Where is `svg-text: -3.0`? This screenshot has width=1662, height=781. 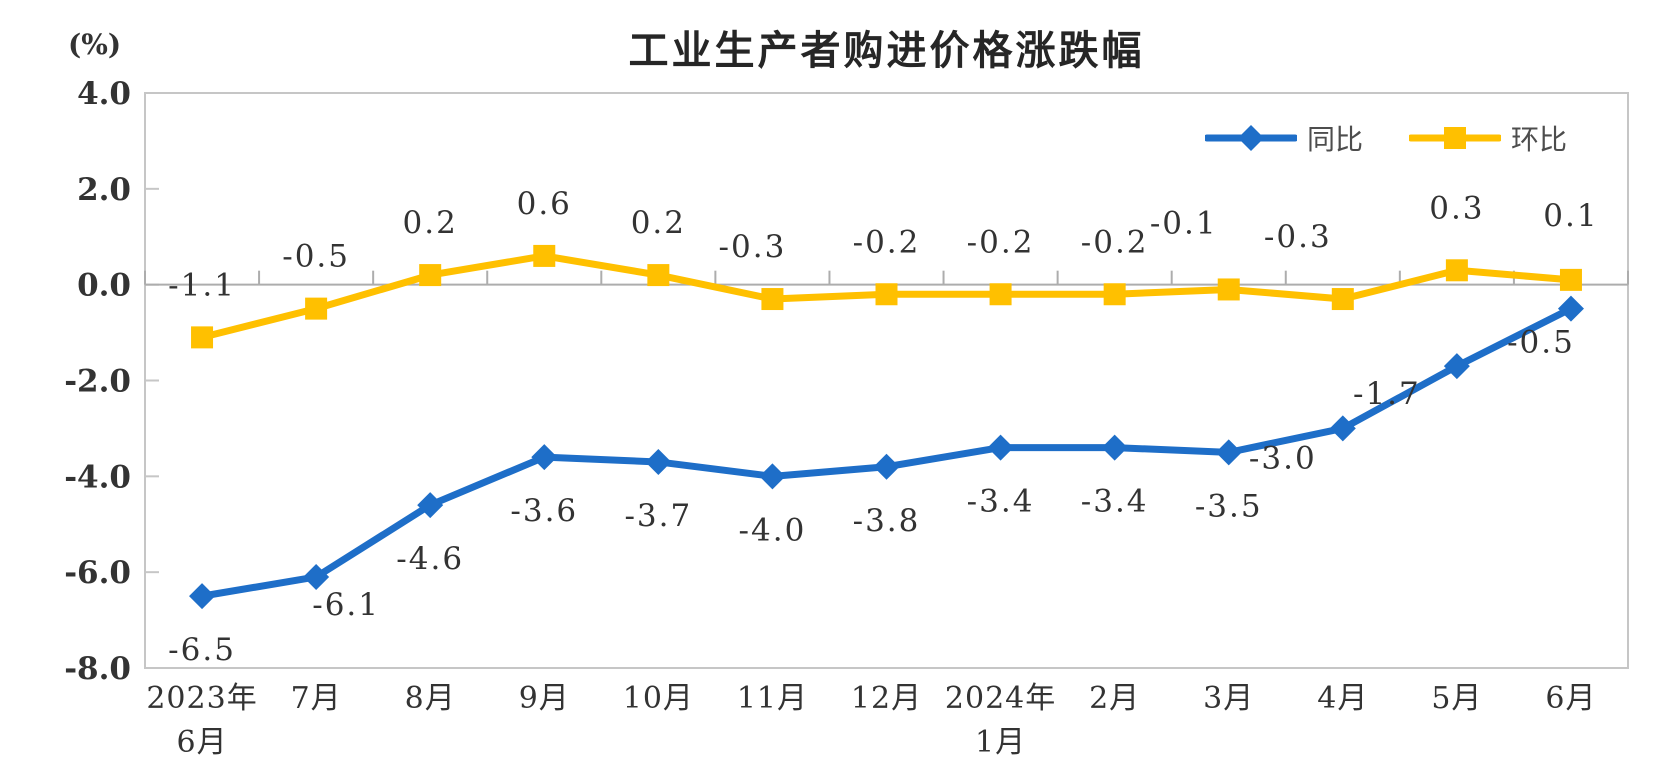
svg-text: -3.0 is located at coordinates (1283, 458).